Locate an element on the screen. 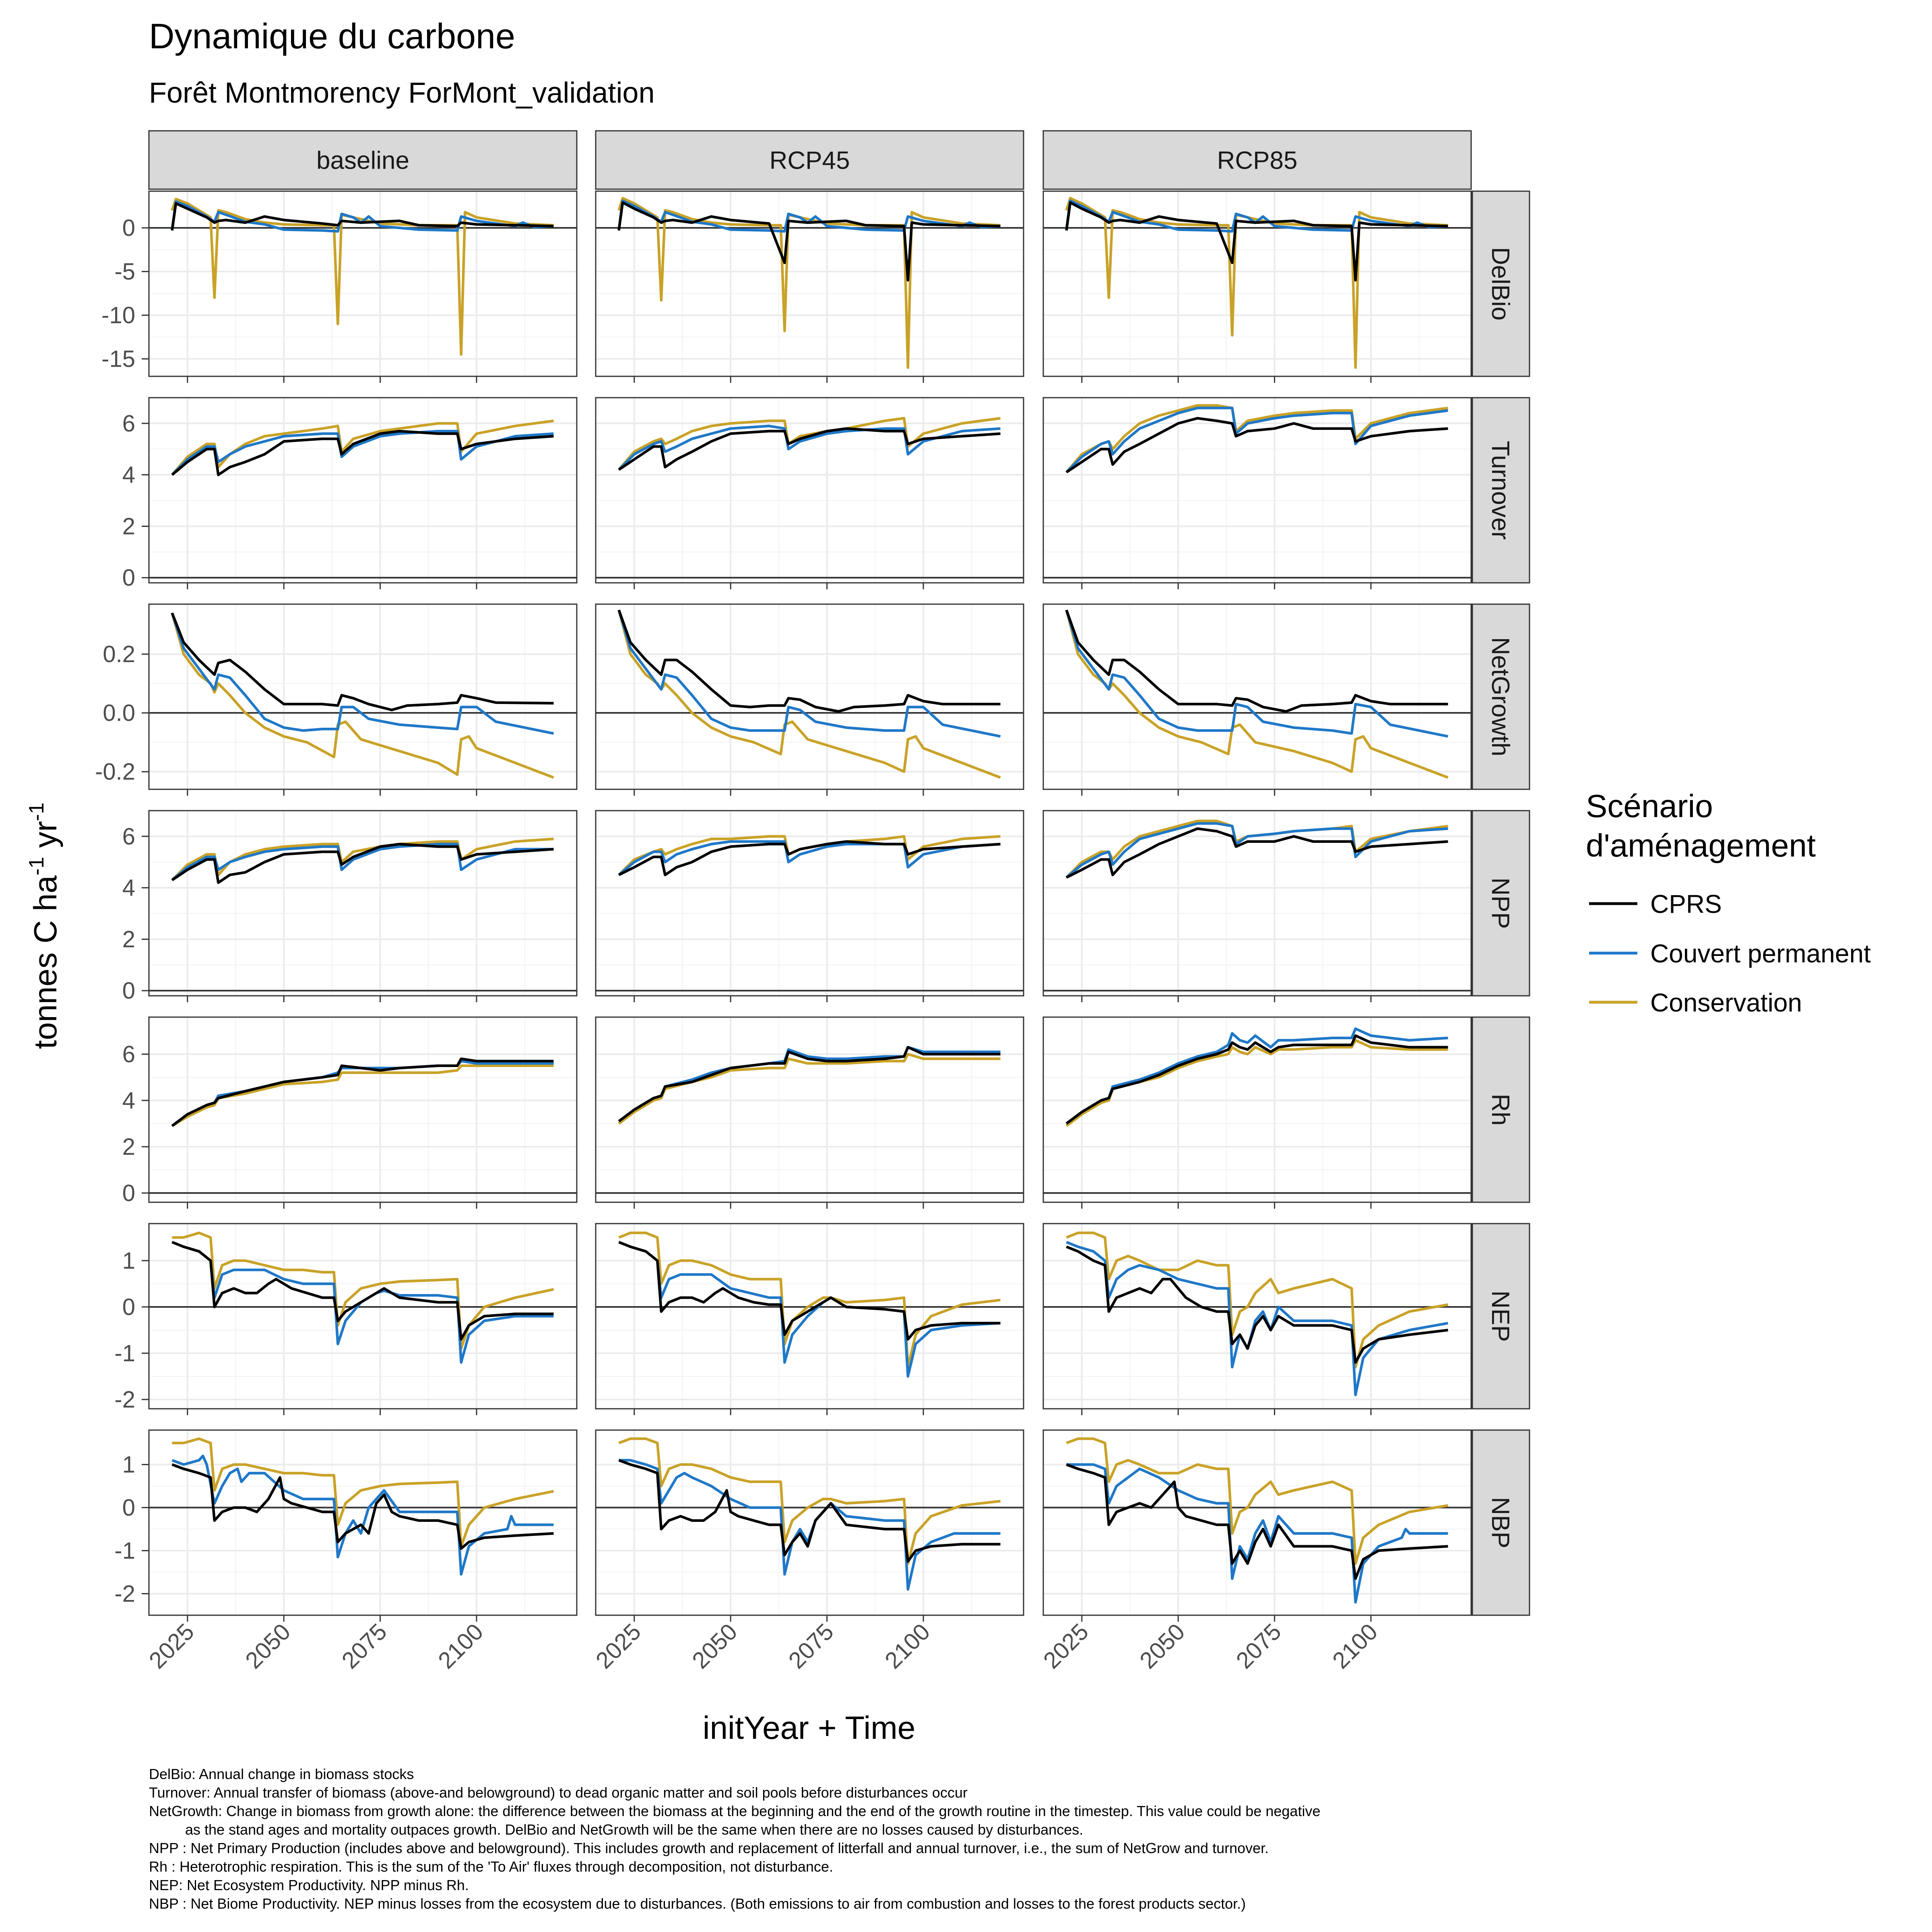 The width and height of the screenshot is (1932, 1932). y-tick-label: 6 is located at coordinates (128, 1054).